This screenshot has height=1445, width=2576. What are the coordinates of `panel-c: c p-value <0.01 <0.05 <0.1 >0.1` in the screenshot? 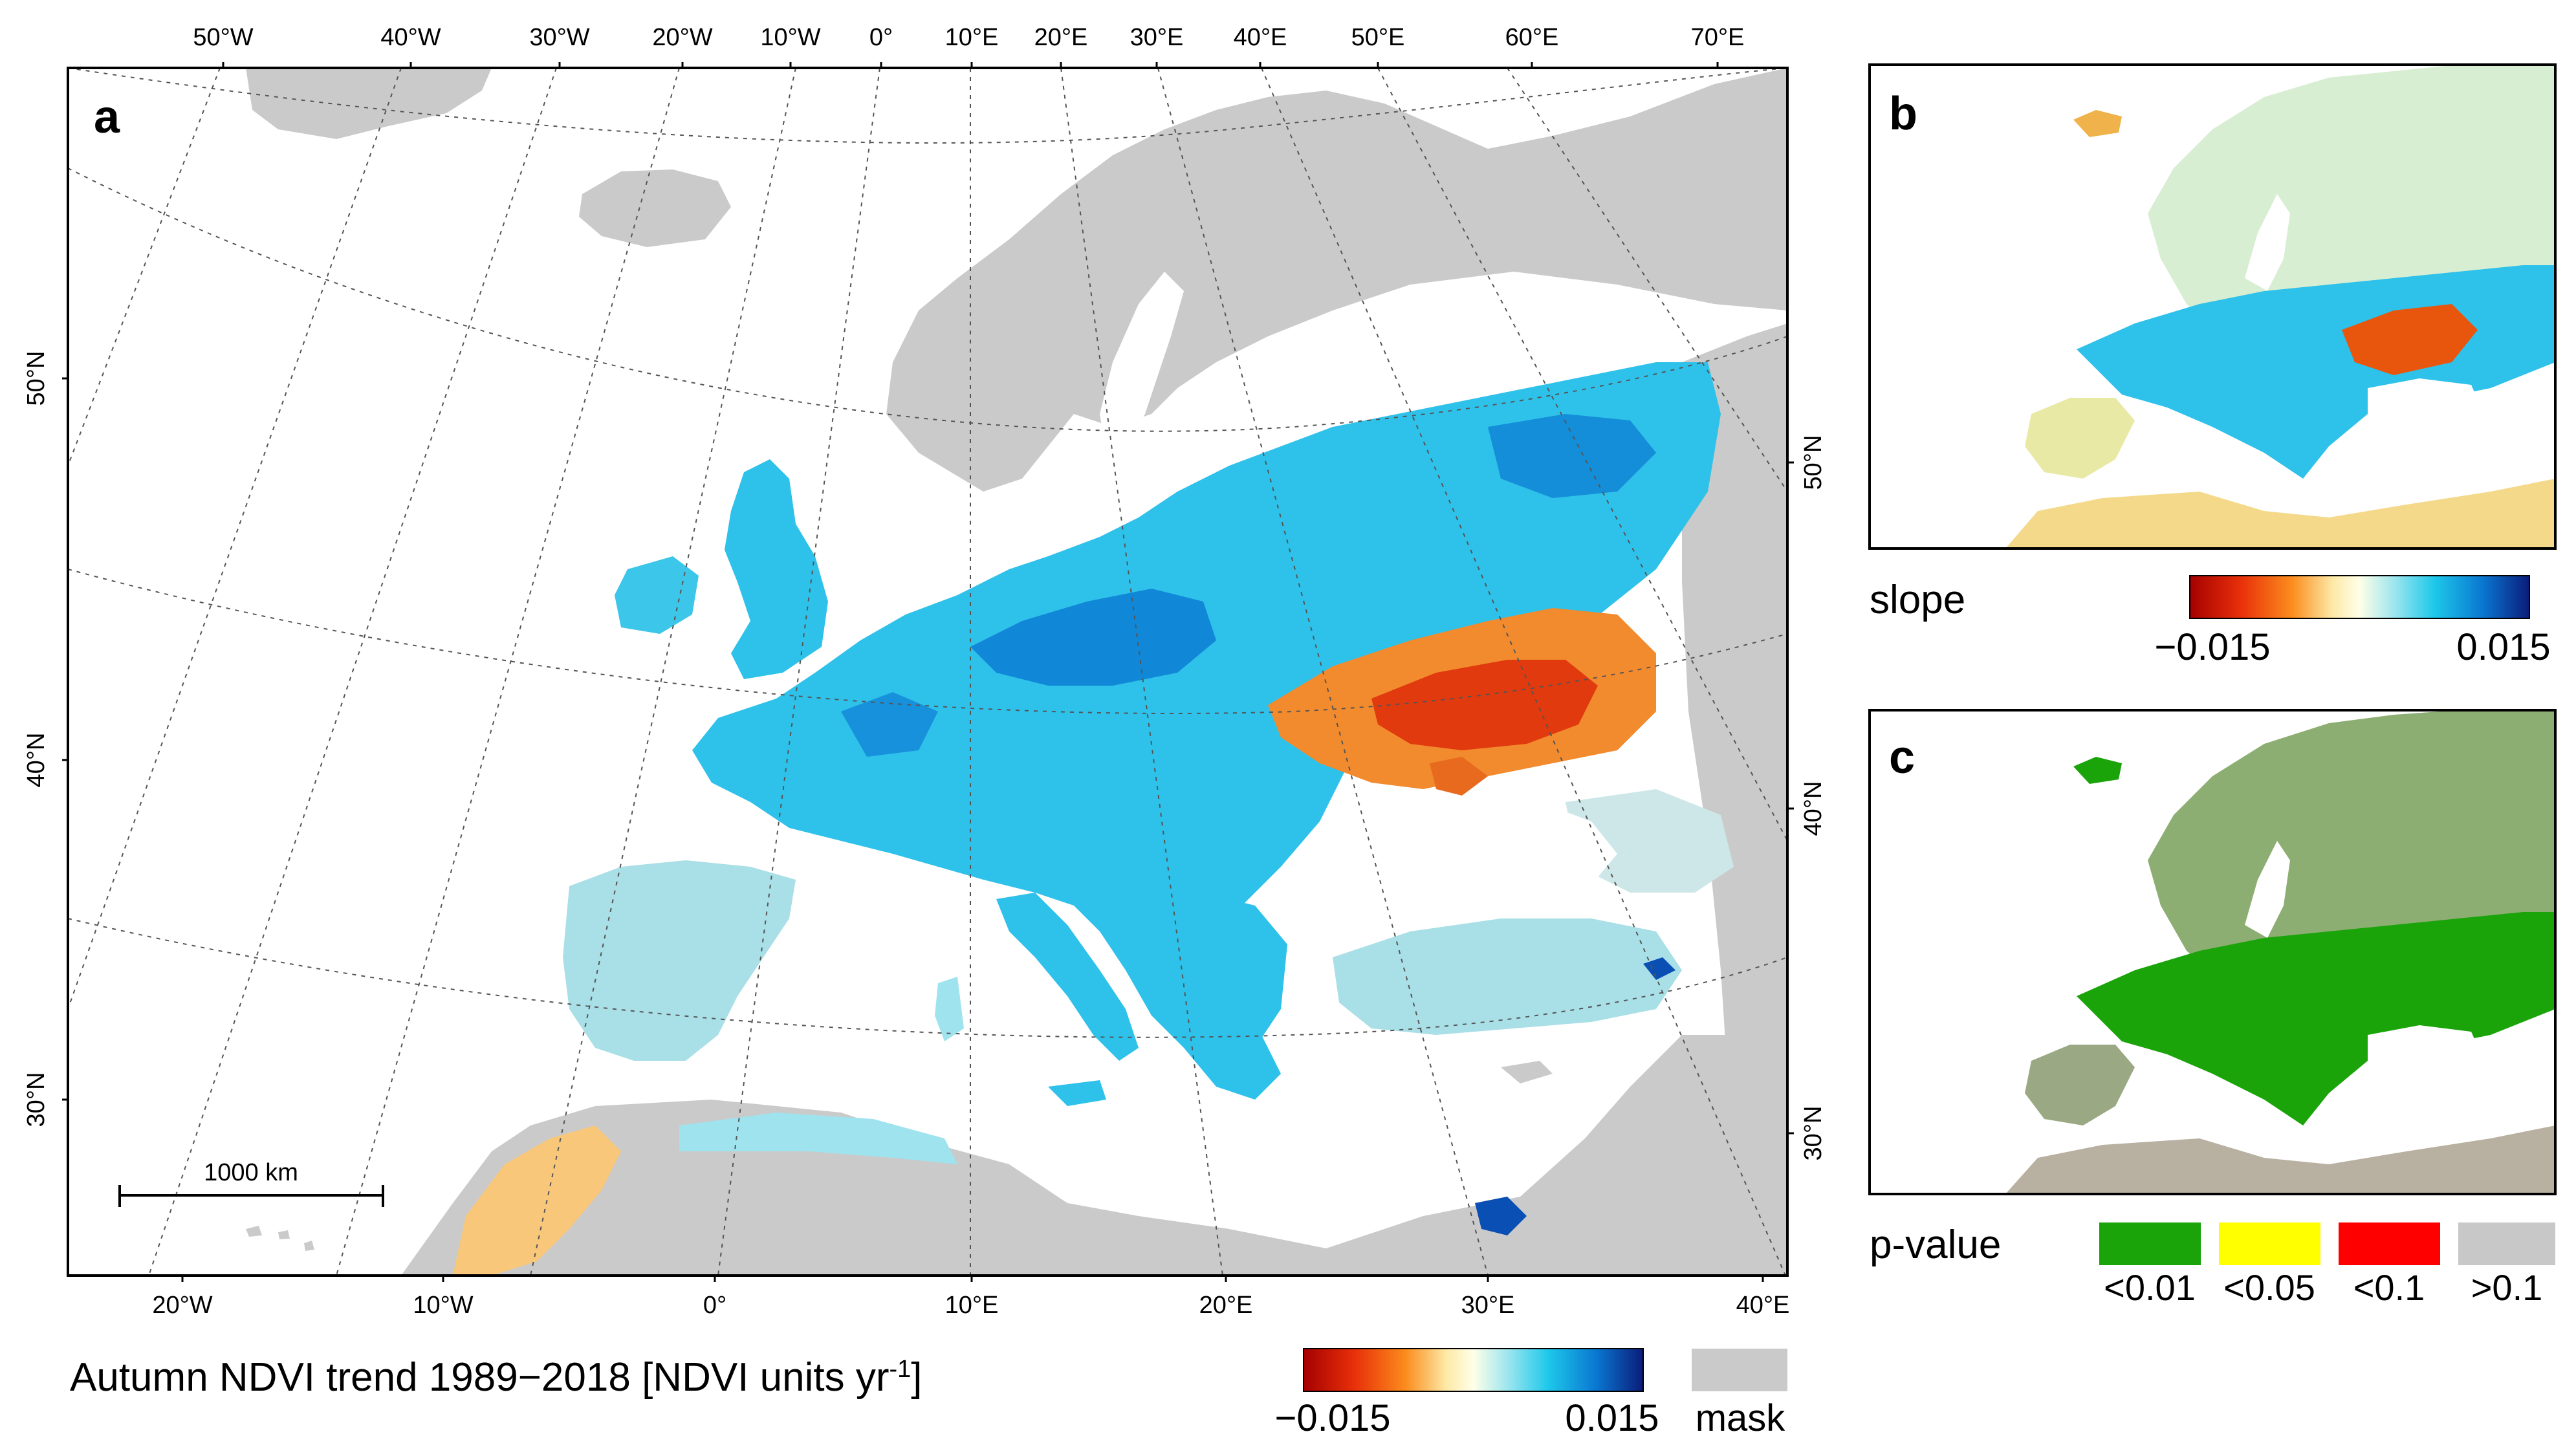 It's located at (2212, 1008).